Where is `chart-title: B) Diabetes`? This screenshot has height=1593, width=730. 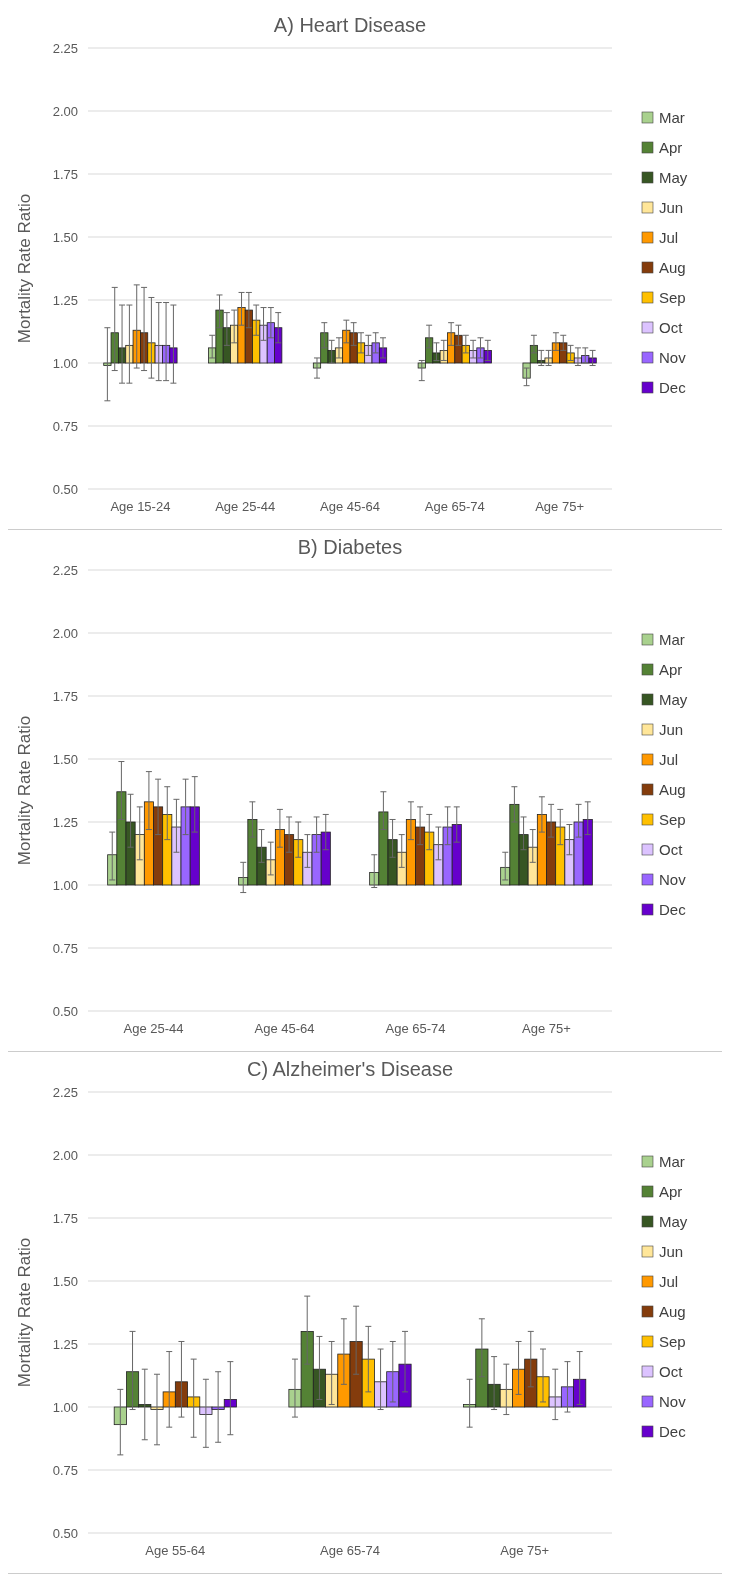
chart-title: B) Diabetes is located at coordinates (350, 547).